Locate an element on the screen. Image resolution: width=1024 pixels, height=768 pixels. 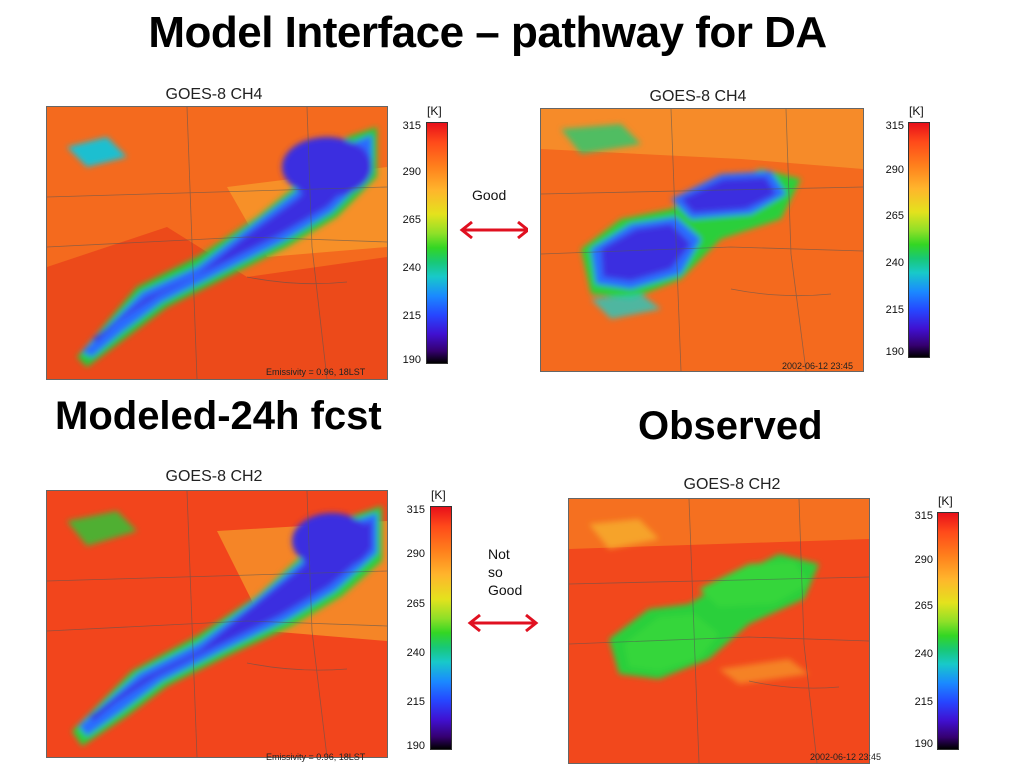
comparison-text: so is located at coordinates (495, 572).